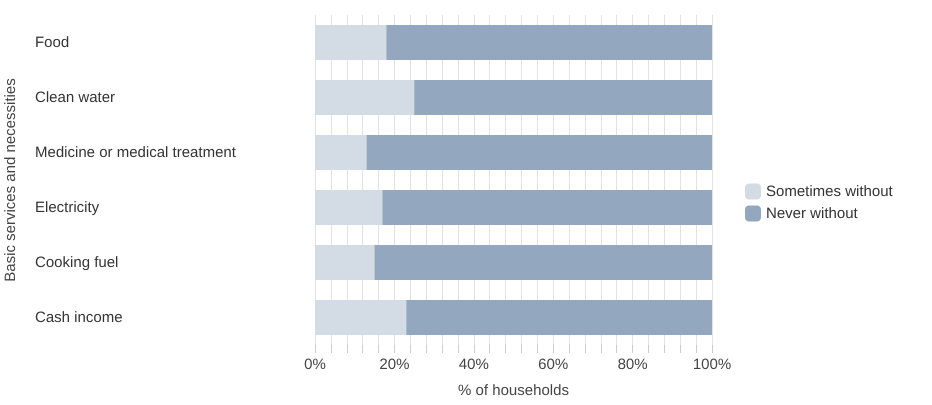  I want to click on x-tick-label: 0%, so click(315, 364).